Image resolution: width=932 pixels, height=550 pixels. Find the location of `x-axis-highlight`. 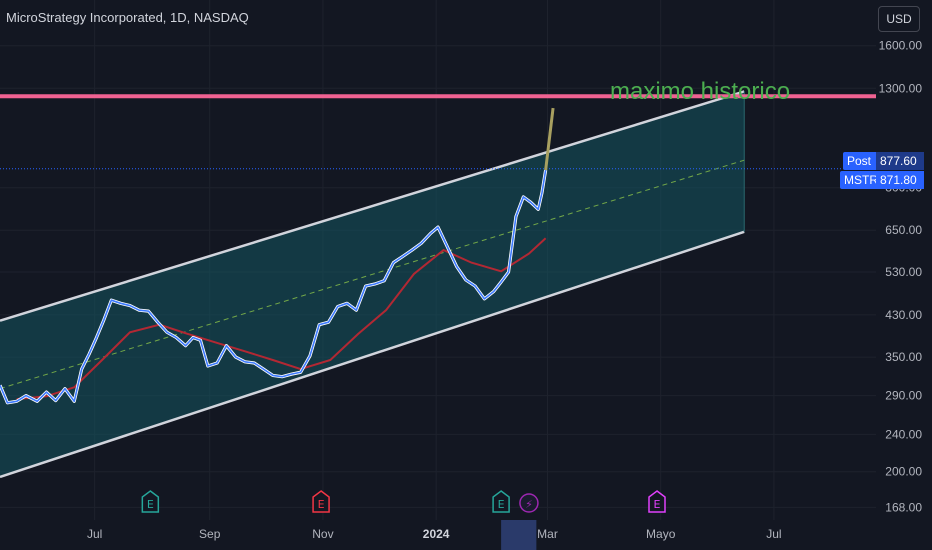

x-axis-highlight is located at coordinates (519, 535).